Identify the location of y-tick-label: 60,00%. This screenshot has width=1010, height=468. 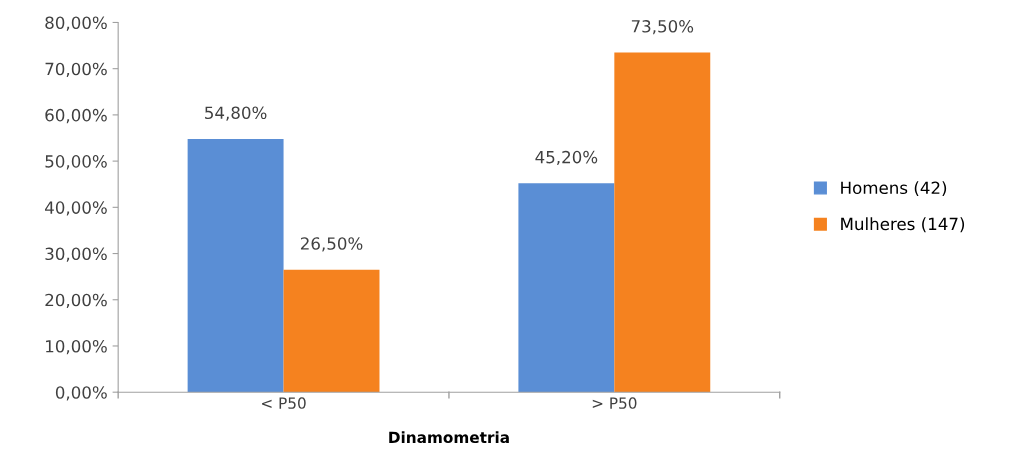
(76, 116).